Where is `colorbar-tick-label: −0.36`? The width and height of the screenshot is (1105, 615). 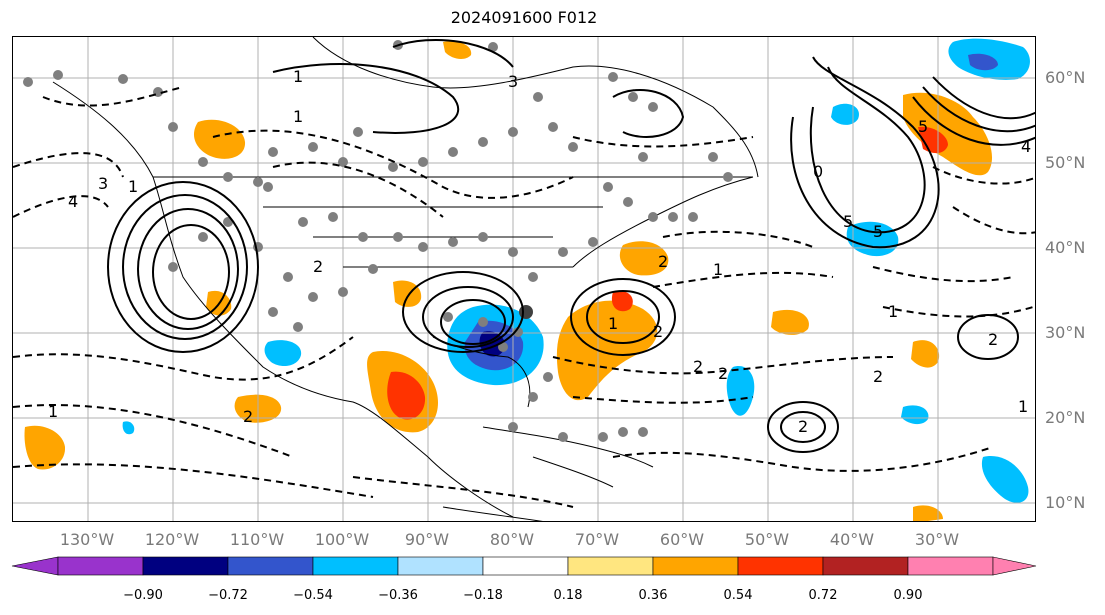 colorbar-tick-label: −0.36 is located at coordinates (398, 595).